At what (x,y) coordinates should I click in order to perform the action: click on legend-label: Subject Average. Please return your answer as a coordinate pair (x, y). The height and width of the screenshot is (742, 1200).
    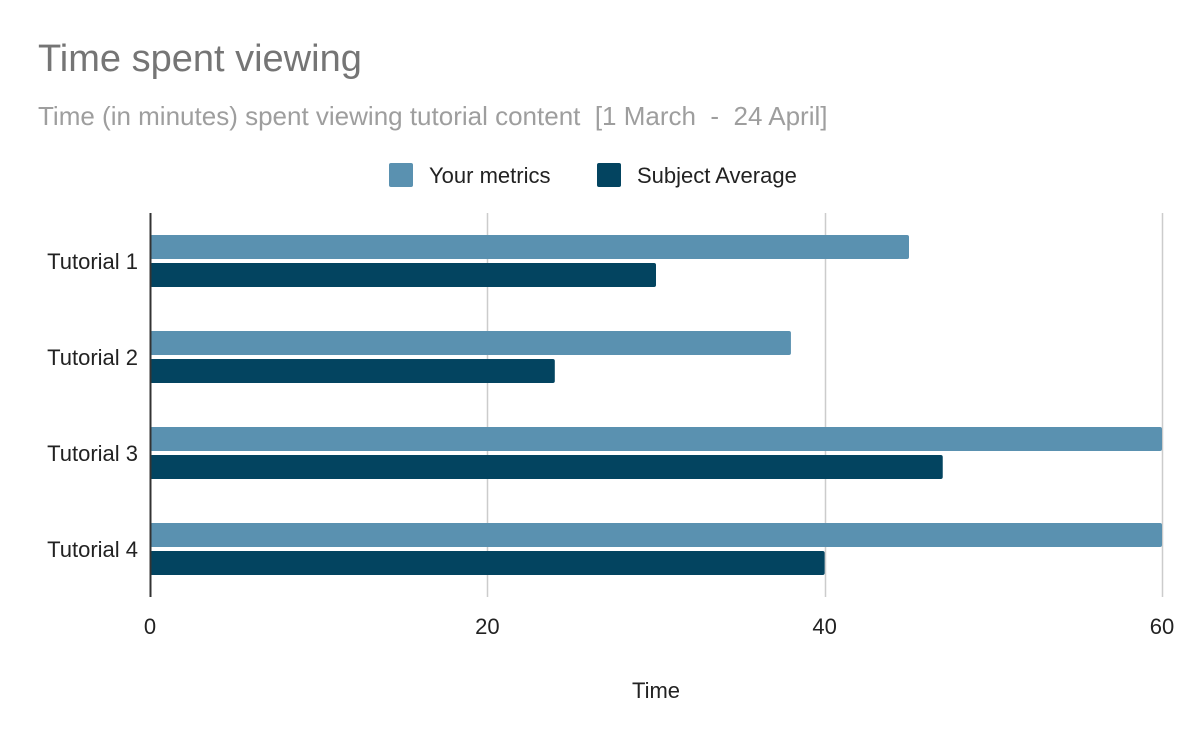
    Looking at the image, I should click on (717, 175).